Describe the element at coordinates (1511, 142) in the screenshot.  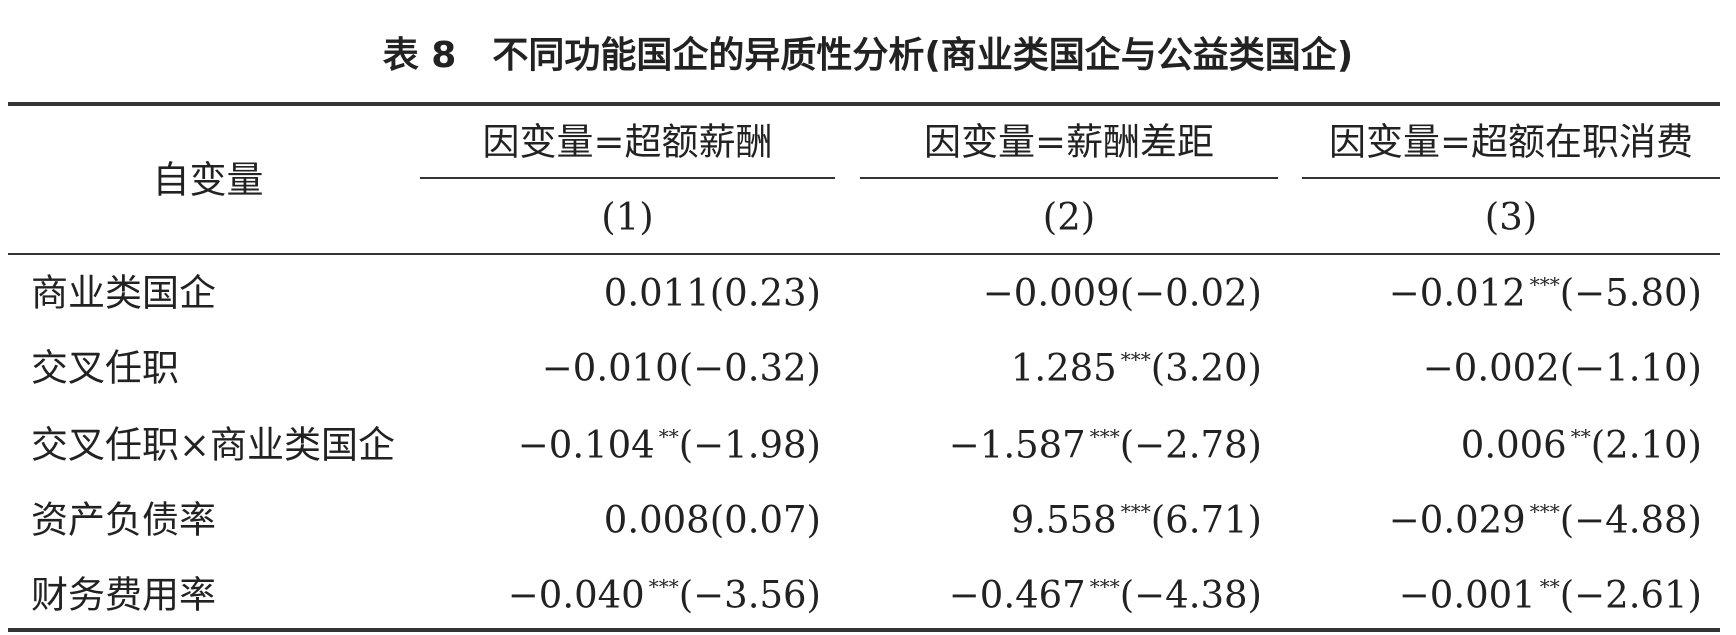
I see `group-header: 因变量=超额在职消费` at that location.